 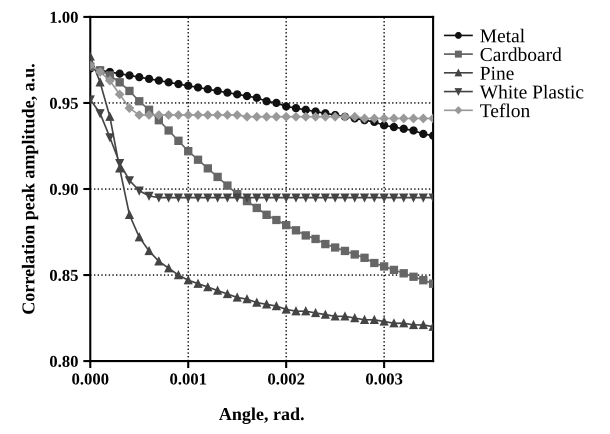 I want to click on legend-label: Teflon, so click(x=505, y=110).